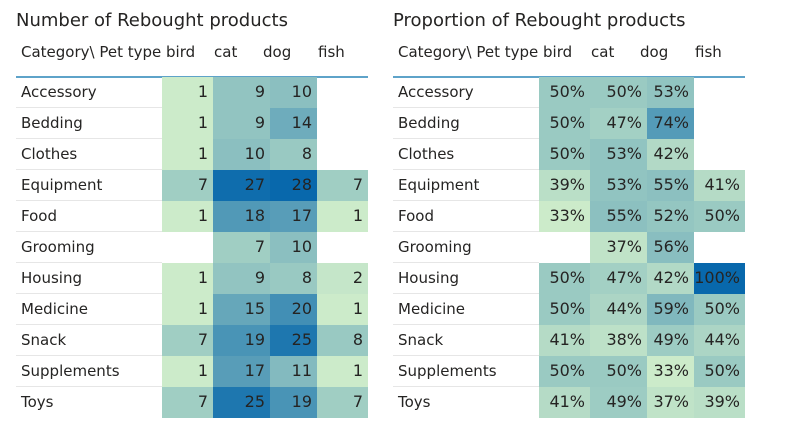 This screenshot has width=785, height=439. Describe the element at coordinates (241, 185) in the screenshot. I see `heatmap-cell: 27` at that location.